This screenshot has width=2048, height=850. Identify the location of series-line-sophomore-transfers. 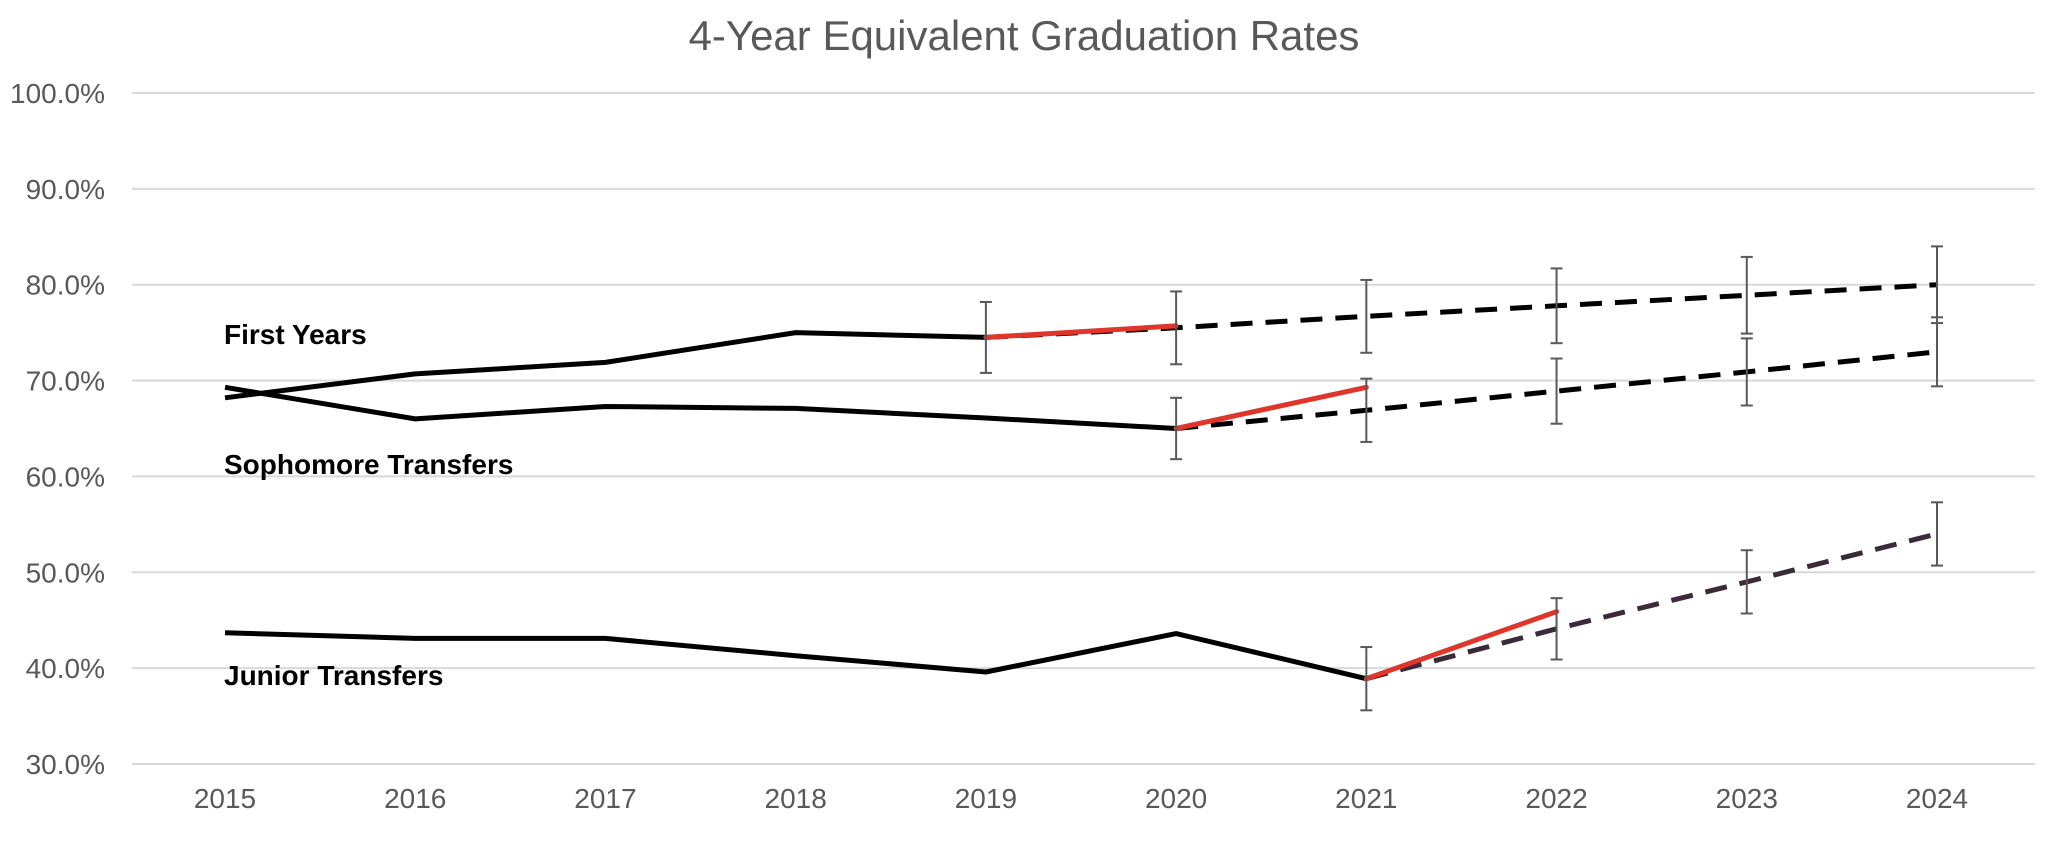
(700, 407).